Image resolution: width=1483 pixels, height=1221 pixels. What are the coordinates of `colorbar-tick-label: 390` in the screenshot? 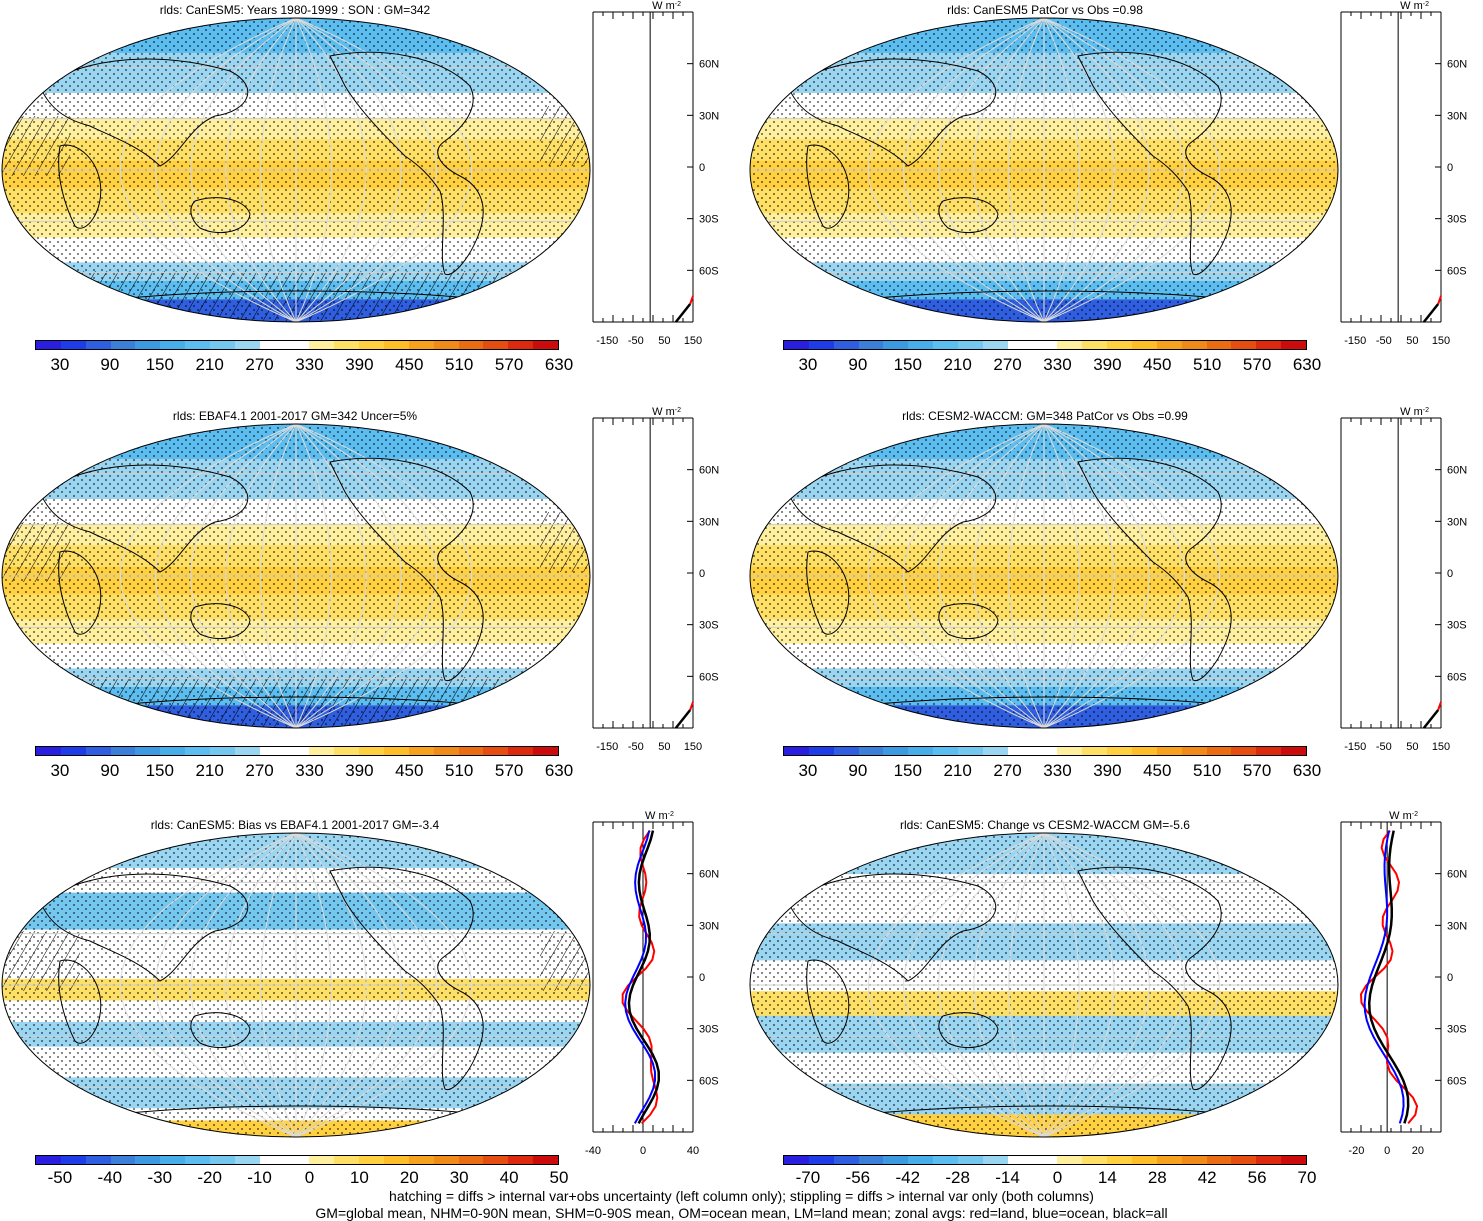 It's located at (359, 364).